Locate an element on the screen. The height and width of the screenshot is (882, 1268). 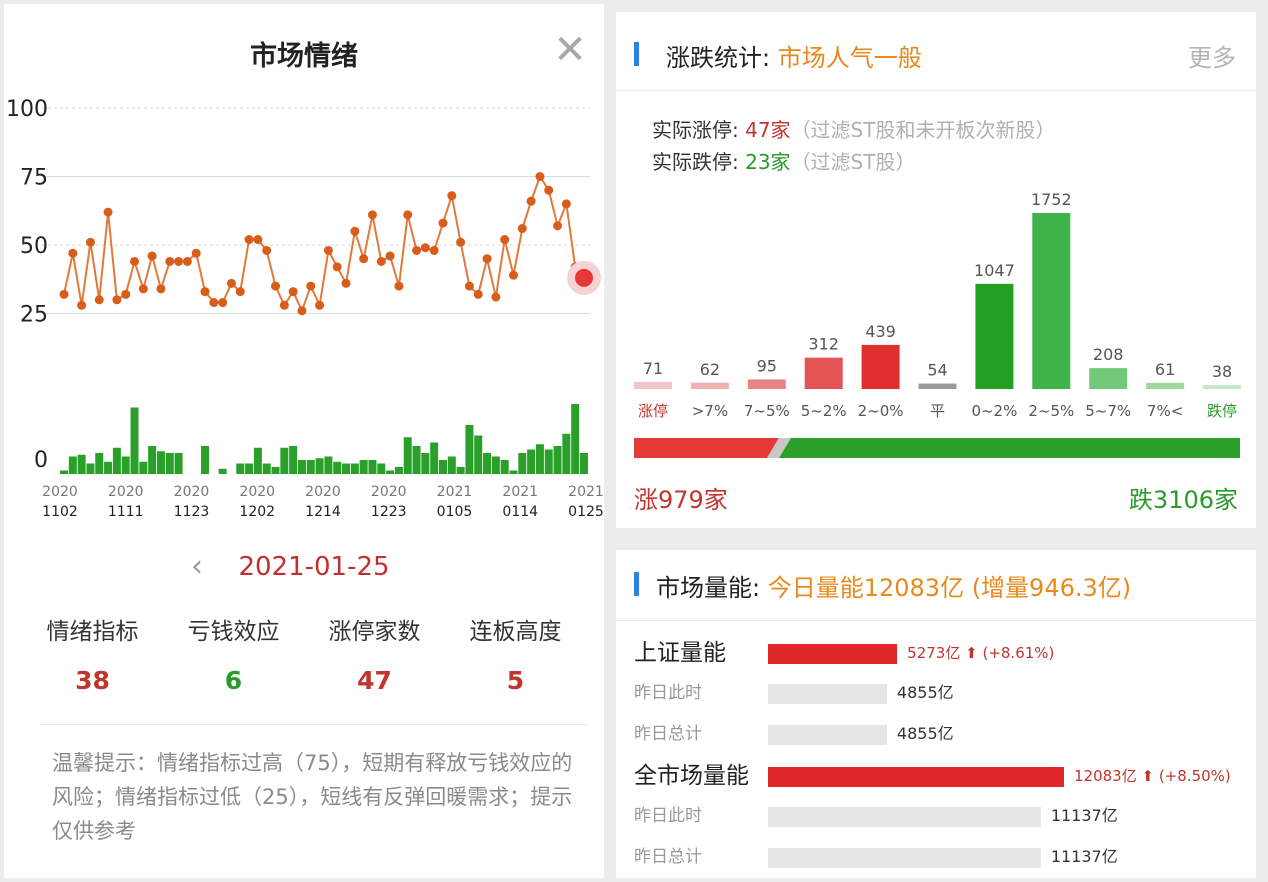
y-tick-label: 0 is located at coordinates (41, 460).